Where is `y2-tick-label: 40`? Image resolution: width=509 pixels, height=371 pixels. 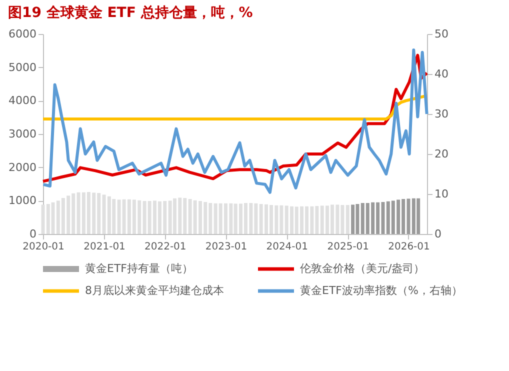 y2-tick-label: 40 is located at coordinates (441, 74).